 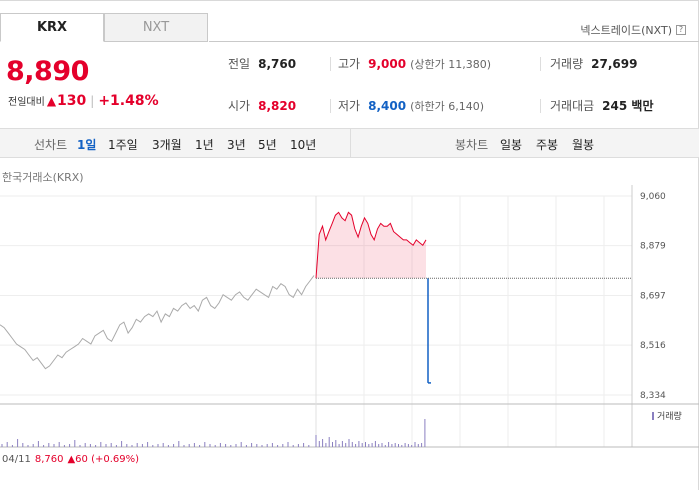 I want to click on candle-chart-title: 봉차트, so click(x=472, y=145).